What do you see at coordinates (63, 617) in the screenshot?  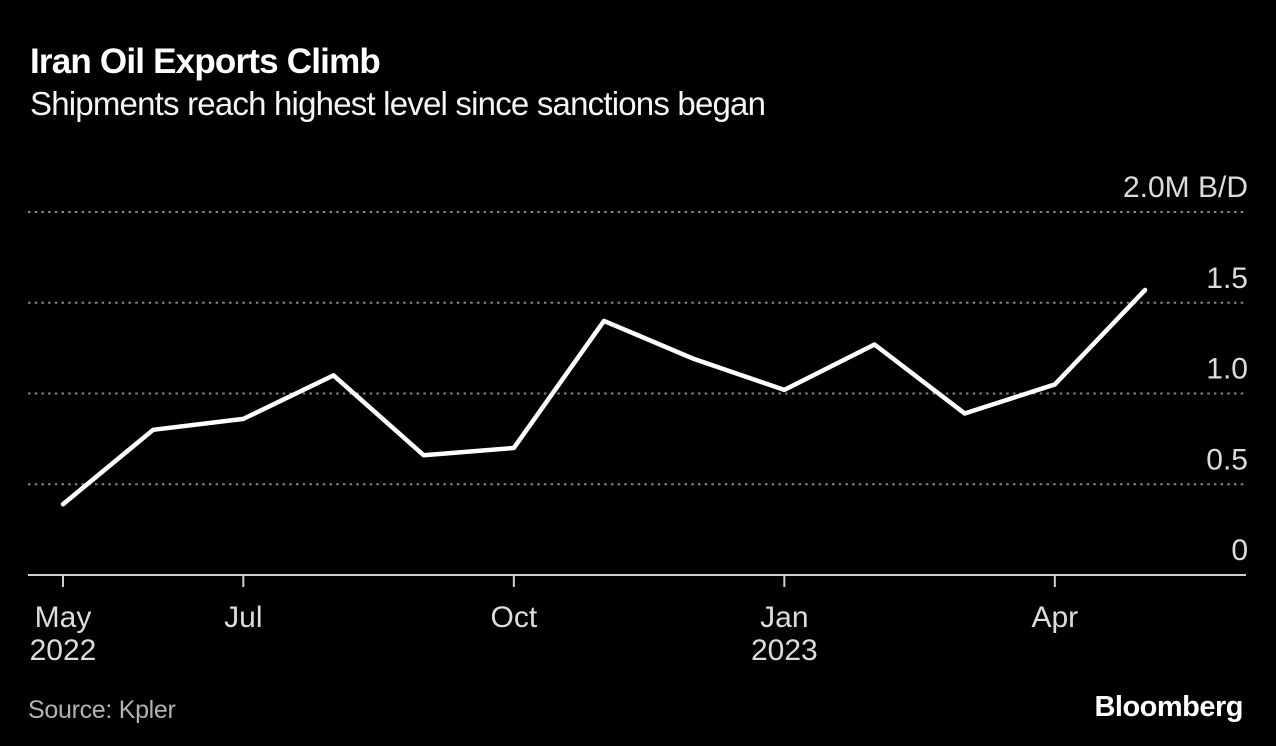 I see `x-axis-label-May: May` at bounding box center [63, 617].